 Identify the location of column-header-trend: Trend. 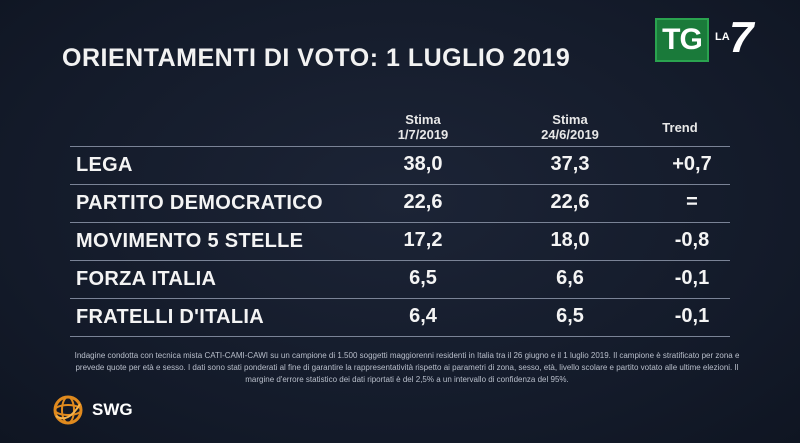
(680, 127).